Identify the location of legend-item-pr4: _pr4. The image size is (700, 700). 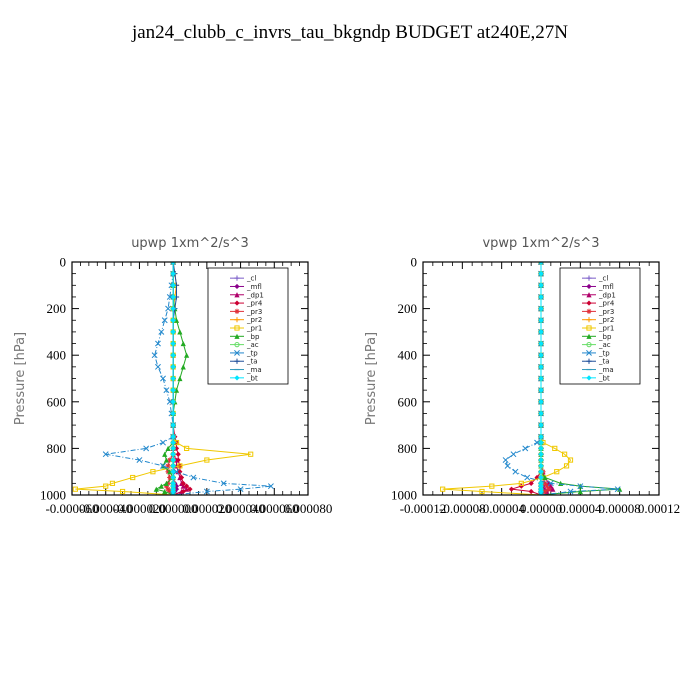
(598, 304).